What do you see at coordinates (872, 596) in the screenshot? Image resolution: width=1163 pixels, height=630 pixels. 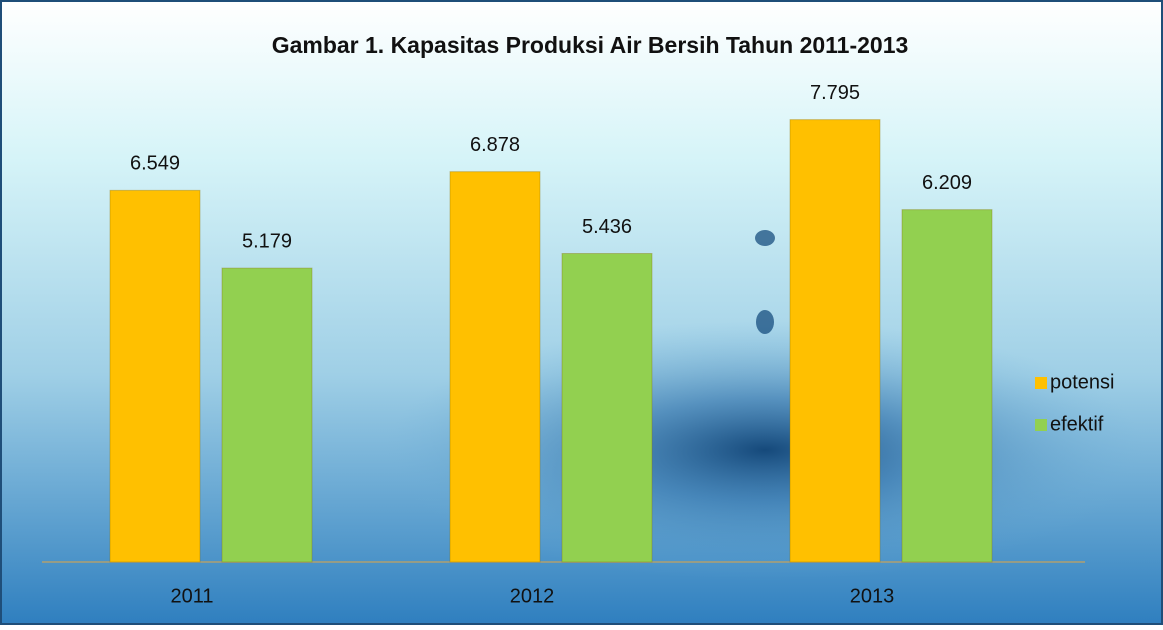 I see `x-tick-label: 2013` at bounding box center [872, 596].